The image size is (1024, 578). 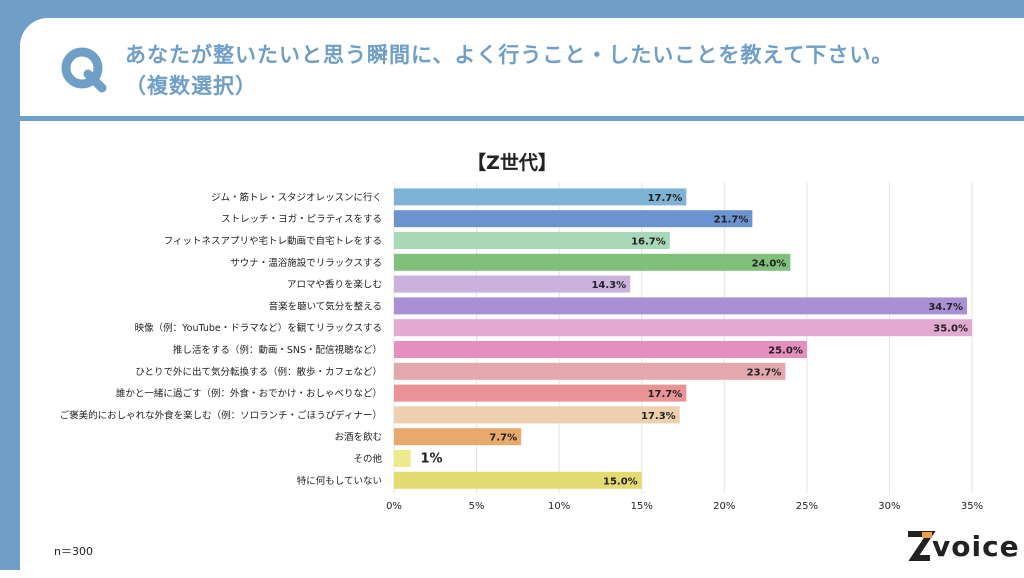 What do you see at coordinates (807, 506) in the screenshot?
I see `x-tick-label: 25%` at bounding box center [807, 506].